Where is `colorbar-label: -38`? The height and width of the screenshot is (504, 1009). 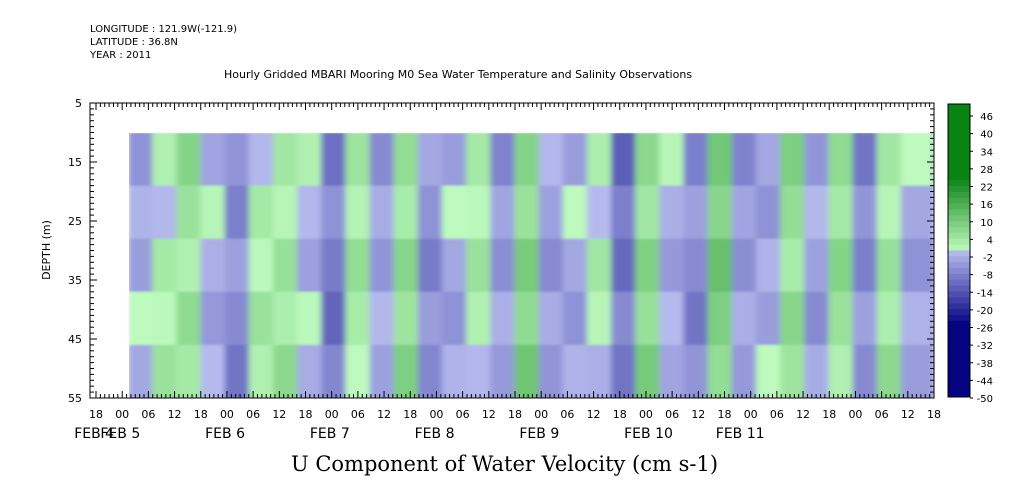 colorbar-label: -38 is located at coordinates (985, 364).